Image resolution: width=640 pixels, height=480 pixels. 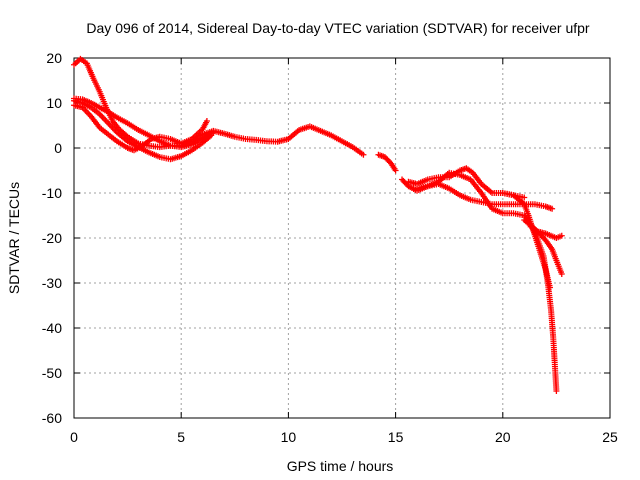 What do you see at coordinates (54, 58) in the screenshot?
I see `y-tick-label: 20` at bounding box center [54, 58].